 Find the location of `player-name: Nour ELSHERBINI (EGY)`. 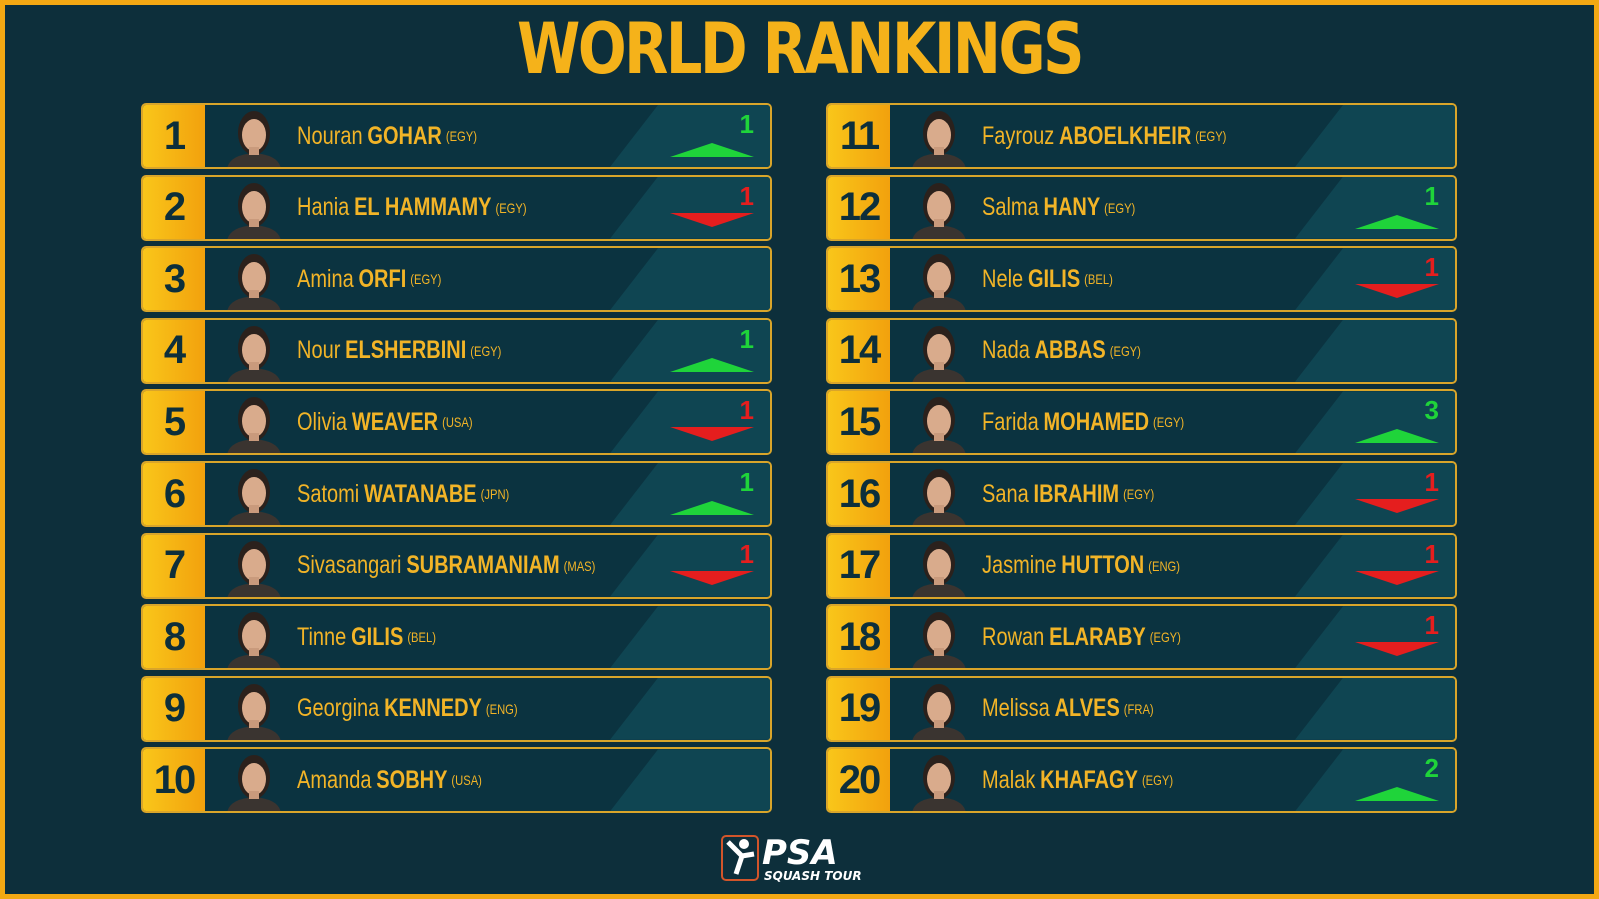

player-name: Nour ELSHERBINI (EGY) is located at coordinates (399, 351).